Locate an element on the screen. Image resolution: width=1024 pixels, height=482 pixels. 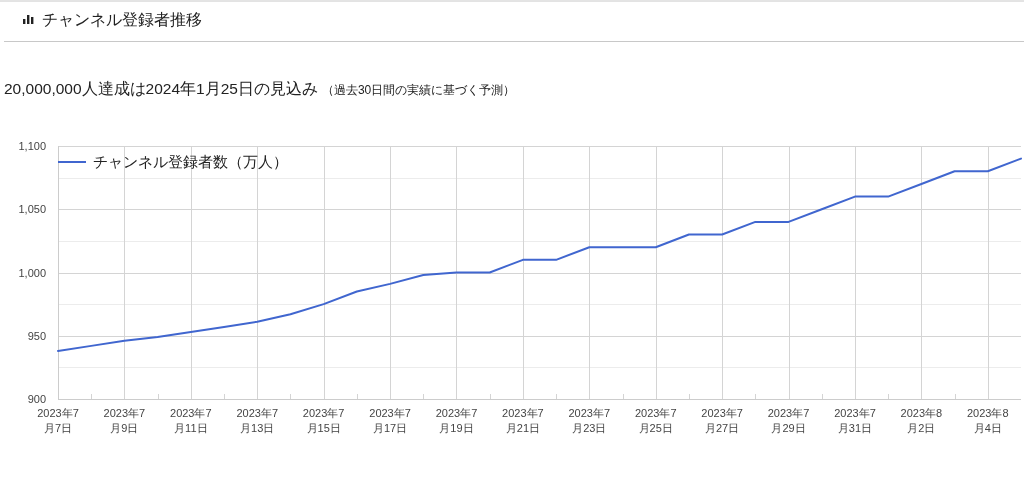
xtick-label: 2023年7月19日 is located at coordinates (456, 420).